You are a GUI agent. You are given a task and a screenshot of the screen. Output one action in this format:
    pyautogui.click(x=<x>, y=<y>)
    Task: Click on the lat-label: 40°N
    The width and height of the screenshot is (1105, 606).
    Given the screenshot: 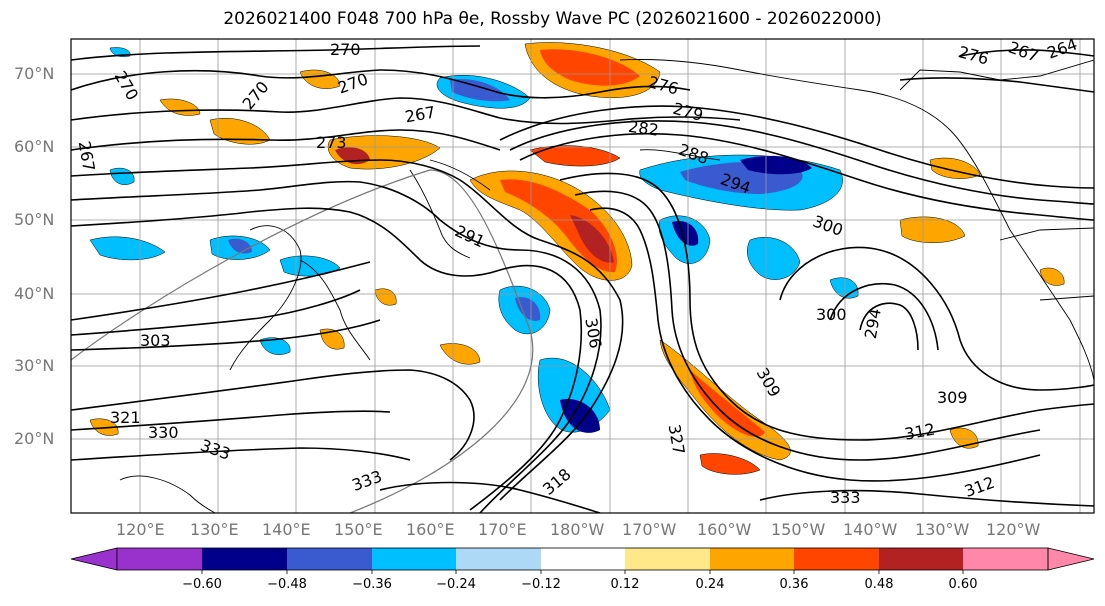 What is the action you would take?
    pyautogui.click(x=34, y=293)
    